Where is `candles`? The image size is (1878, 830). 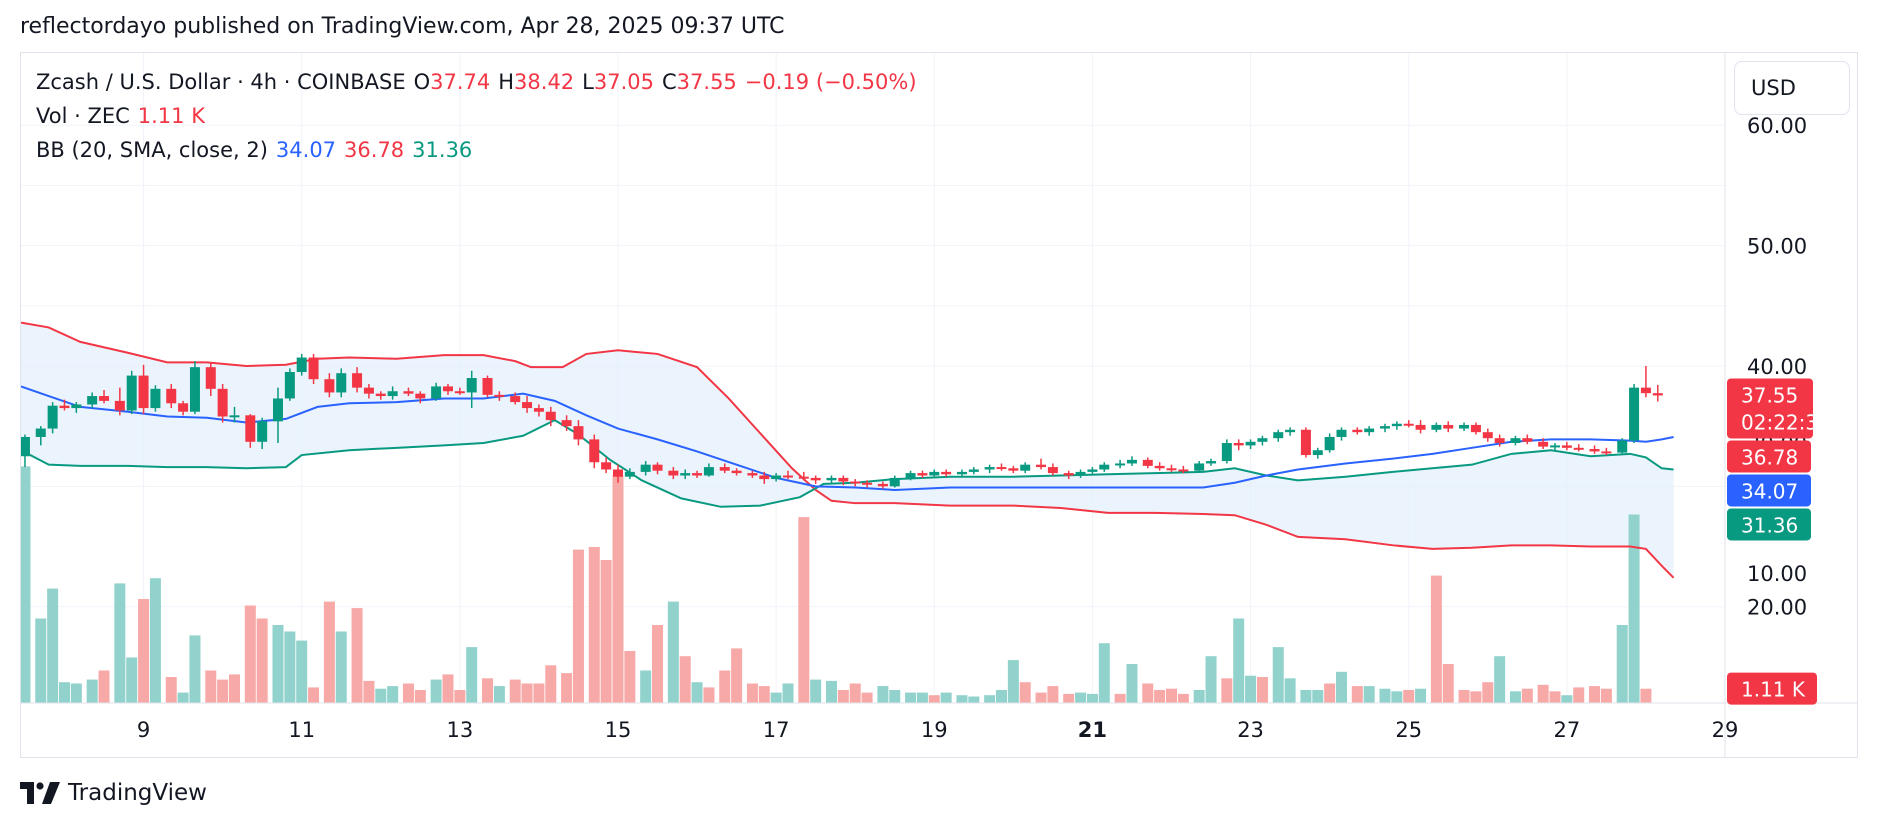 candles is located at coordinates (842, 421).